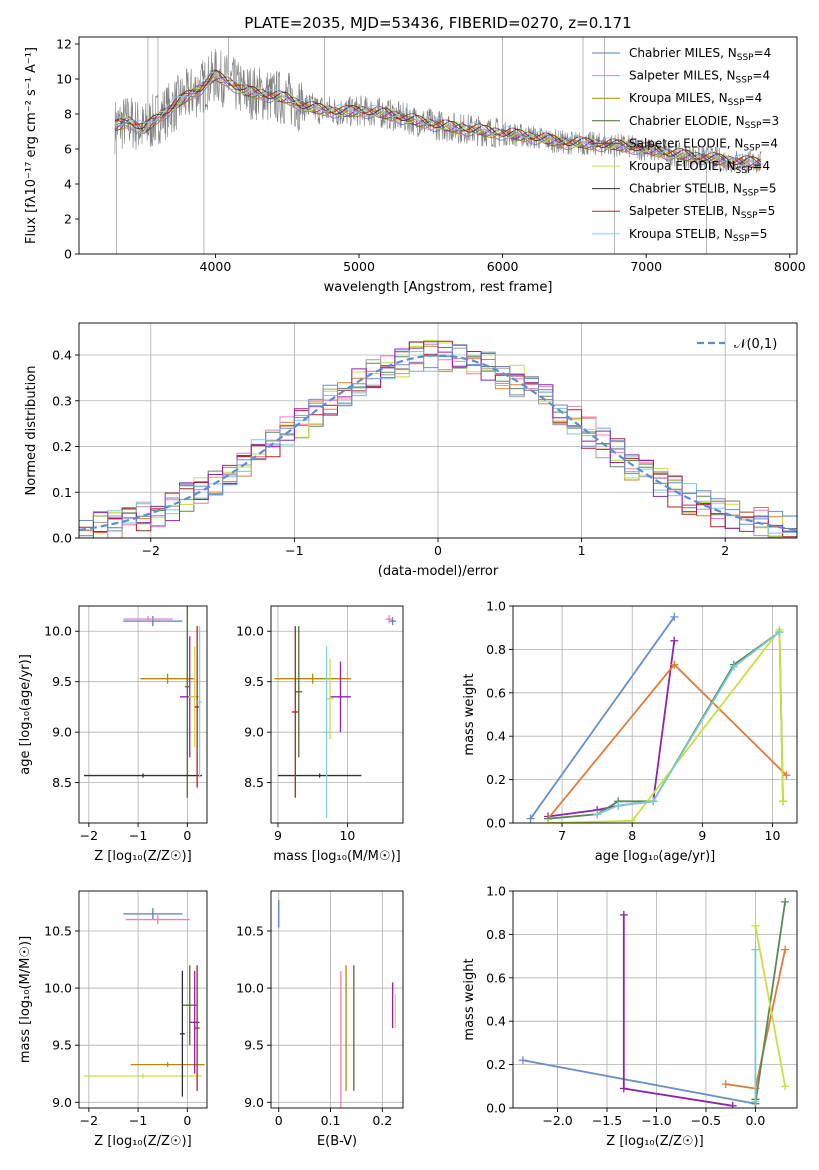 The height and width of the screenshot is (1170, 819). What do you see at coordinates (382, 1120) in the screenshot?
I see `x-tick-label: 0.2` at bounding box center [382, 1120].